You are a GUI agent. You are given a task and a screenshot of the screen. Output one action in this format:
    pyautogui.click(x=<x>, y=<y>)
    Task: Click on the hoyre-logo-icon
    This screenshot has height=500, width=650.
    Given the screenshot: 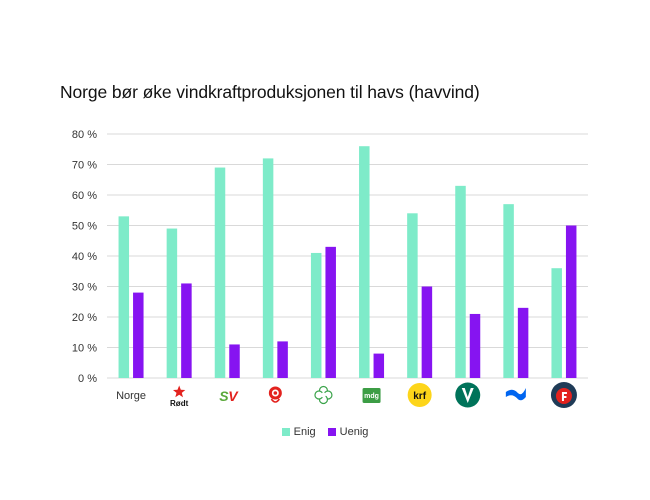 What is the action you would take?
    pyautogui.click(x=515, y=394)
    